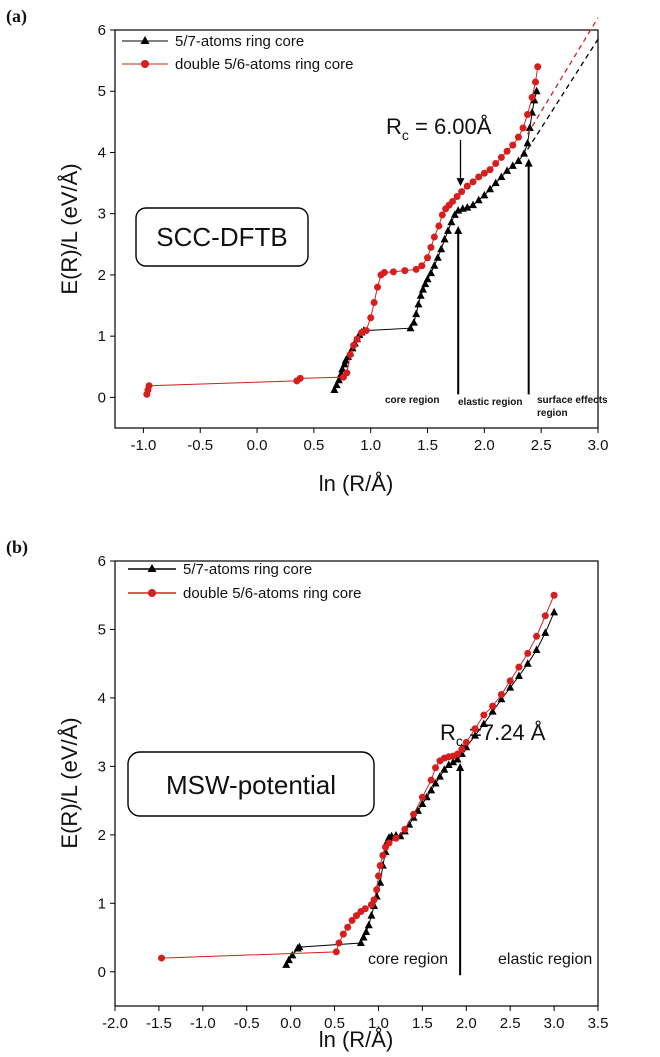  Describe the element at coordinates (69, 782) in the screenshot. I see `panel-b-y-axis-title: E(R)/L (eV/Å)` at that location.